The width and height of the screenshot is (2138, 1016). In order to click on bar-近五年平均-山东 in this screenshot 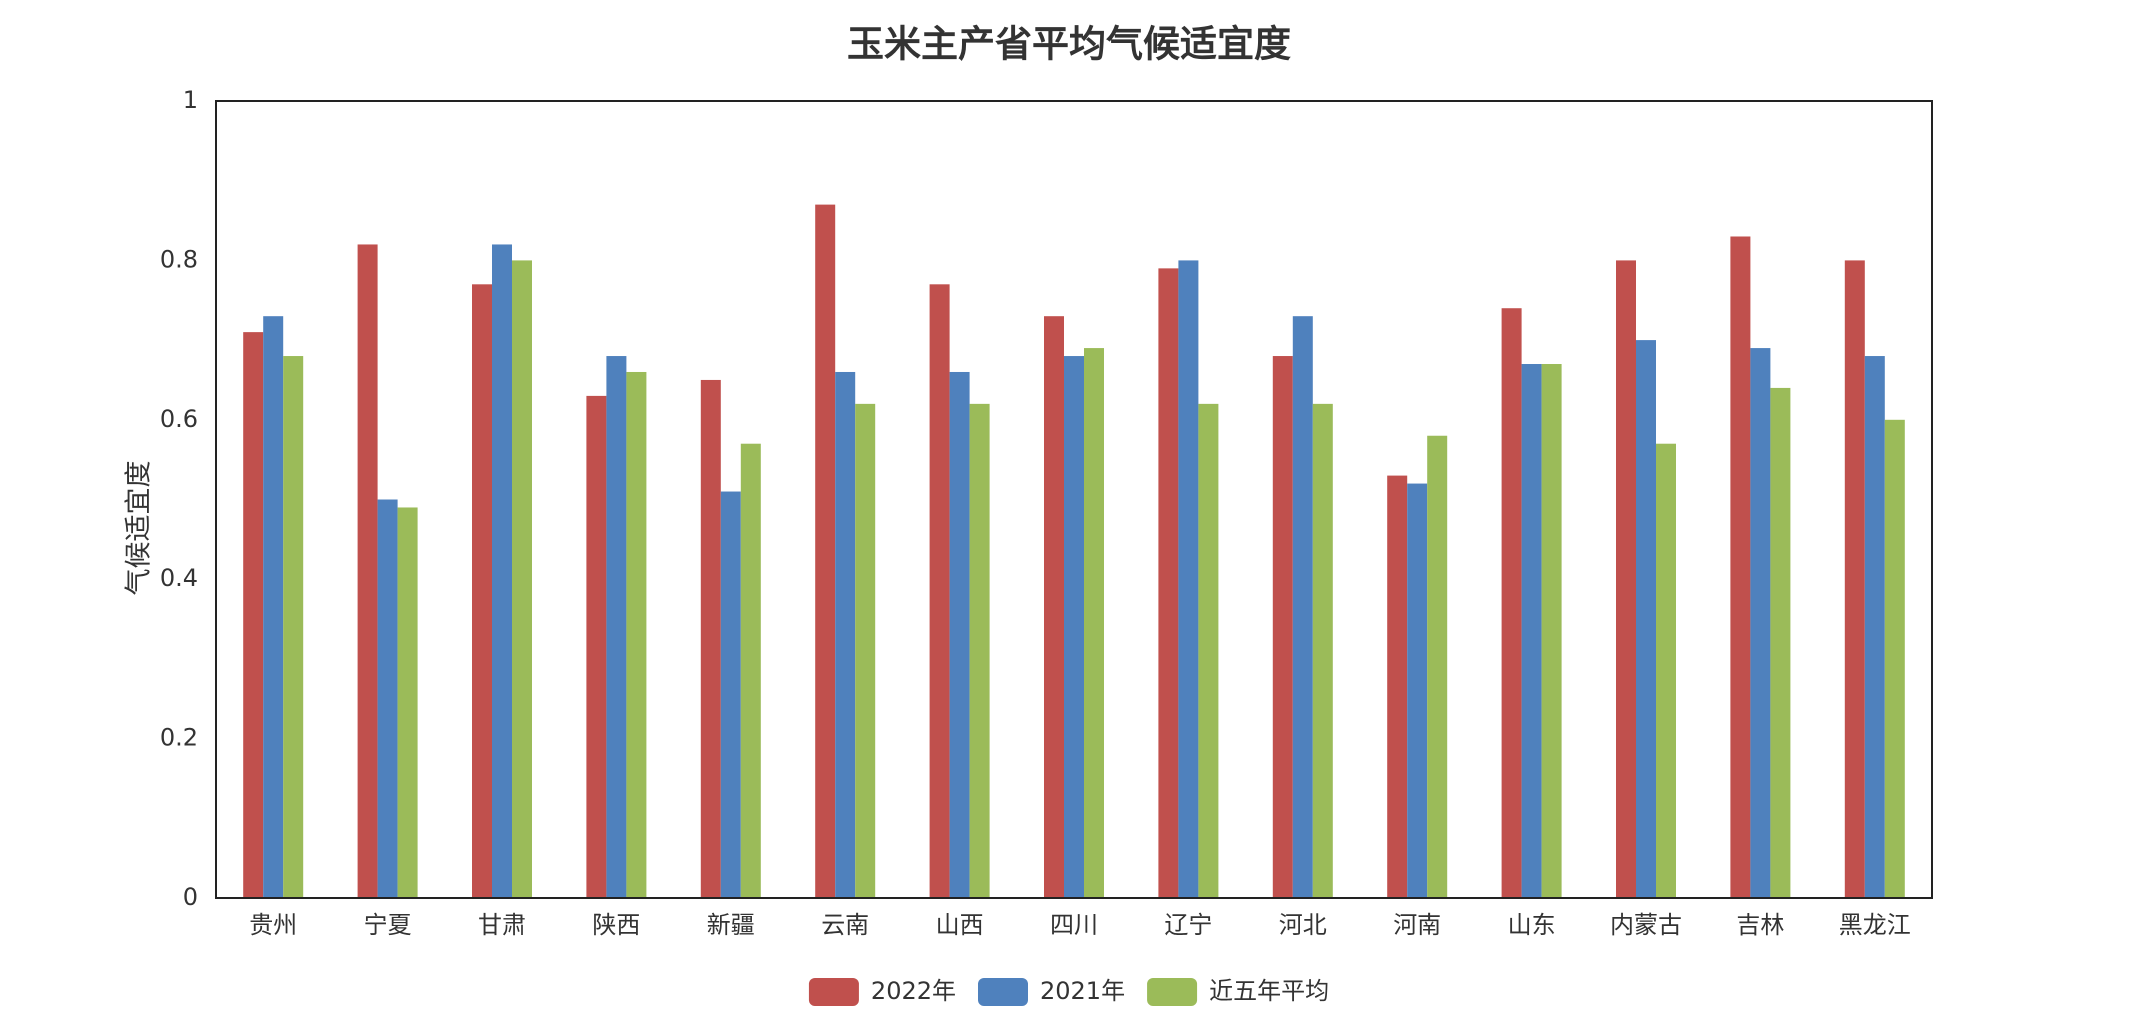, I will do `click(1551, 631)`.